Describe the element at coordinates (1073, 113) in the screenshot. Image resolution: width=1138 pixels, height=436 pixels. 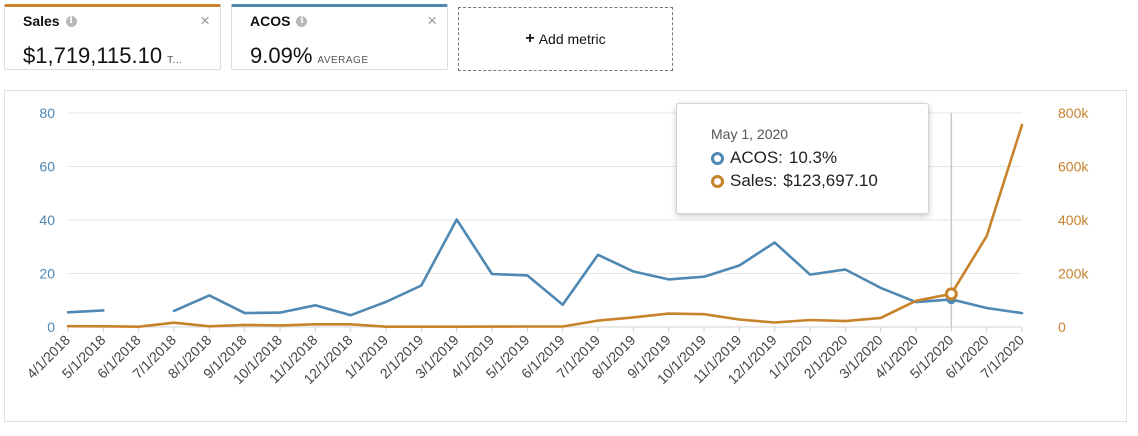
I see `y-right-tick-label: 800k` at that location.